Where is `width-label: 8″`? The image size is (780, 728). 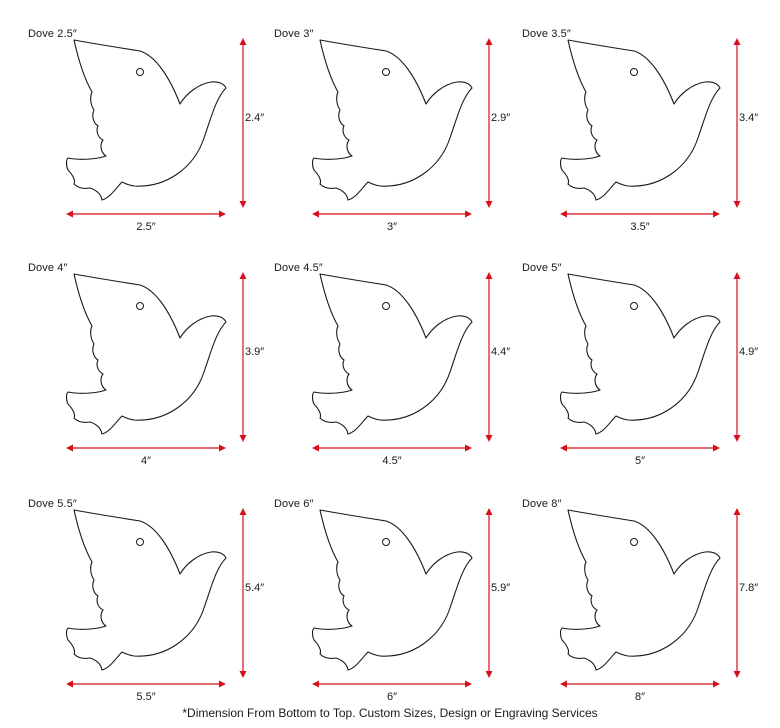
width-label: 8″ is located at coordinates (639, 697).